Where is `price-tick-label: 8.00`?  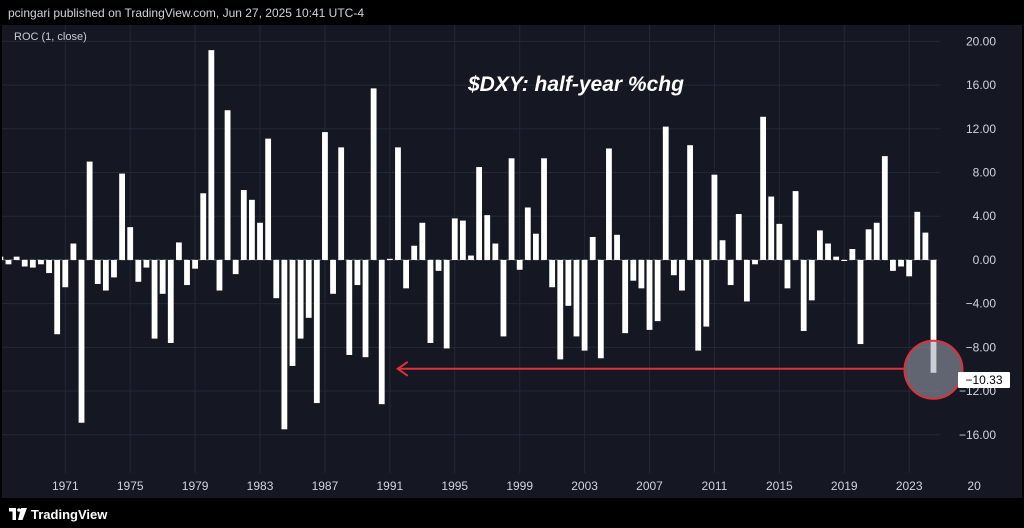
price-tick-label: 8.00 is located at coordinates (985, 173).